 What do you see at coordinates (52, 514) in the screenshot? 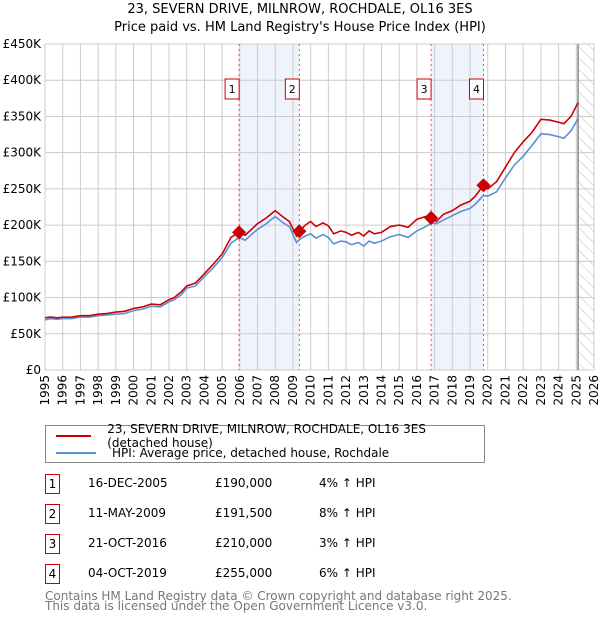
I see `sale-number: 2` at bounding box center [52, 514].